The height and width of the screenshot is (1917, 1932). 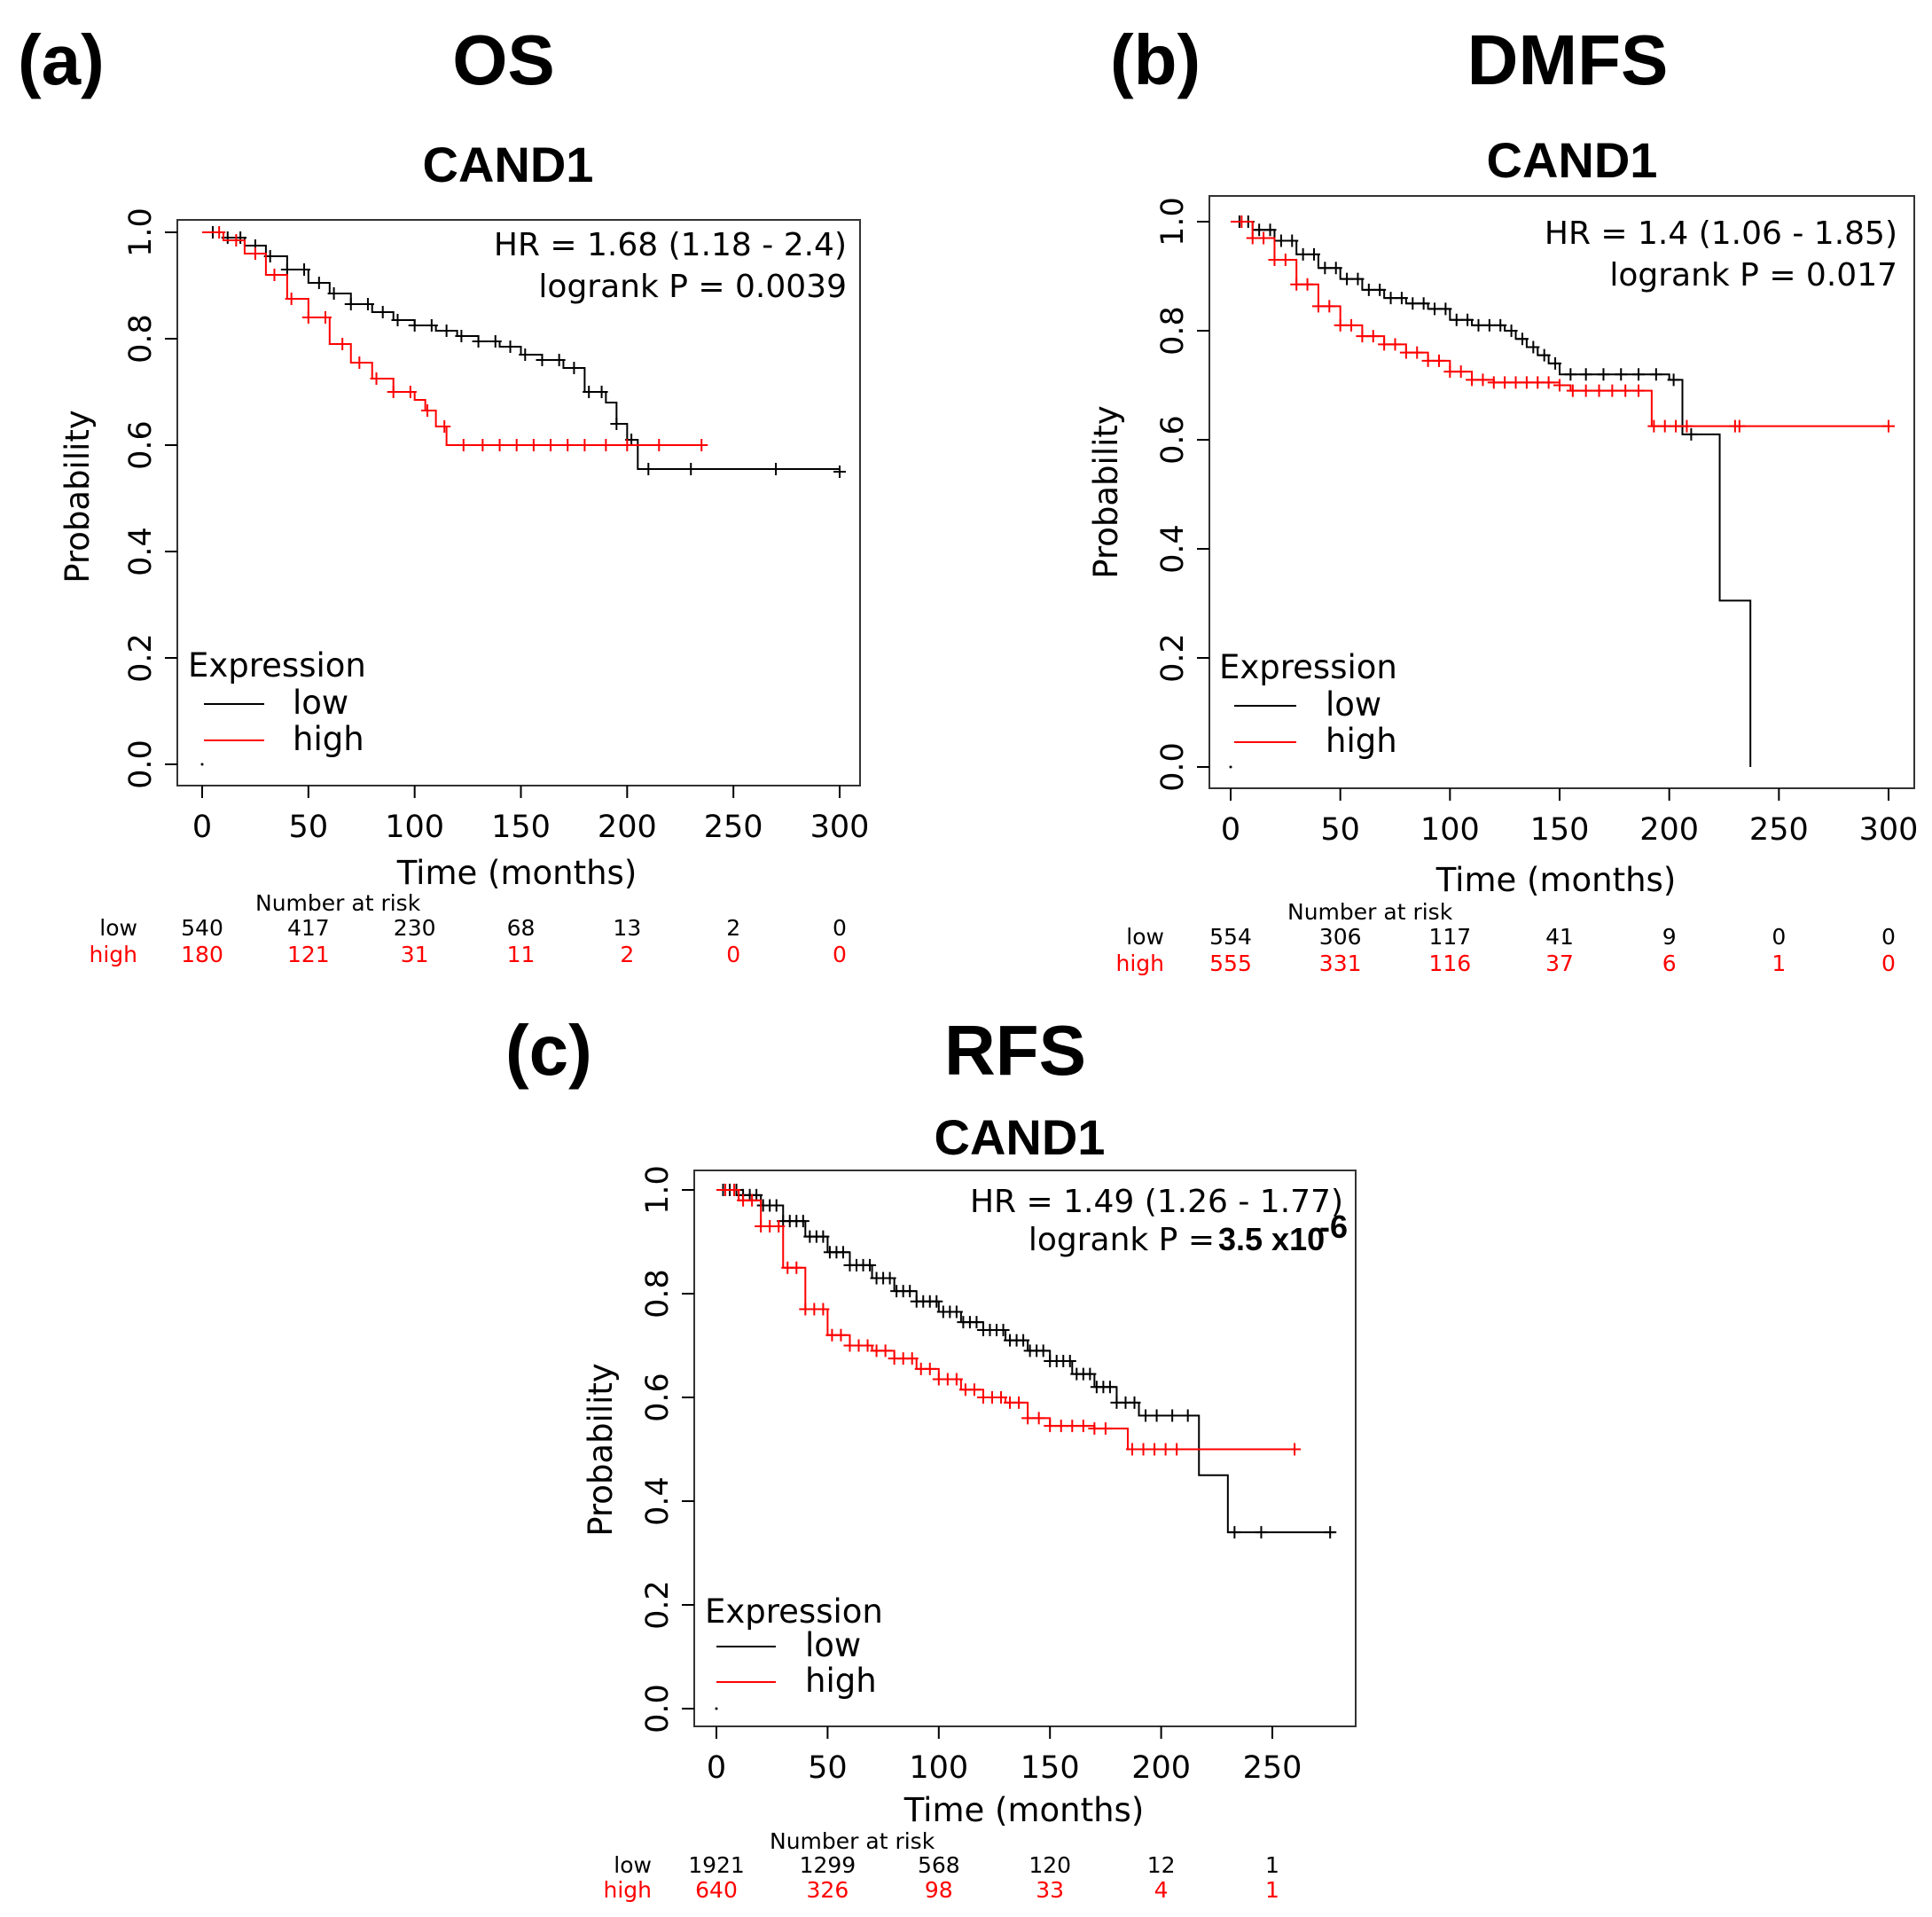 I want to click on logrank-p: logrank P =, so click(x=1122, y=1240).